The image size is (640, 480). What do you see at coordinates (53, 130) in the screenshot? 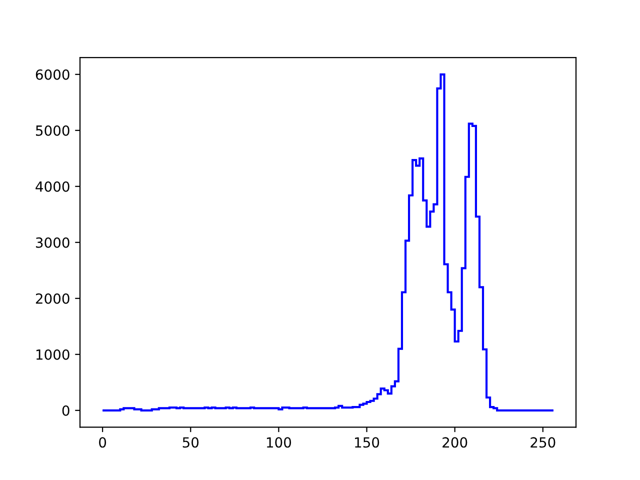
I see `y-tick-label: 5000` at bounding box center [53, 130].